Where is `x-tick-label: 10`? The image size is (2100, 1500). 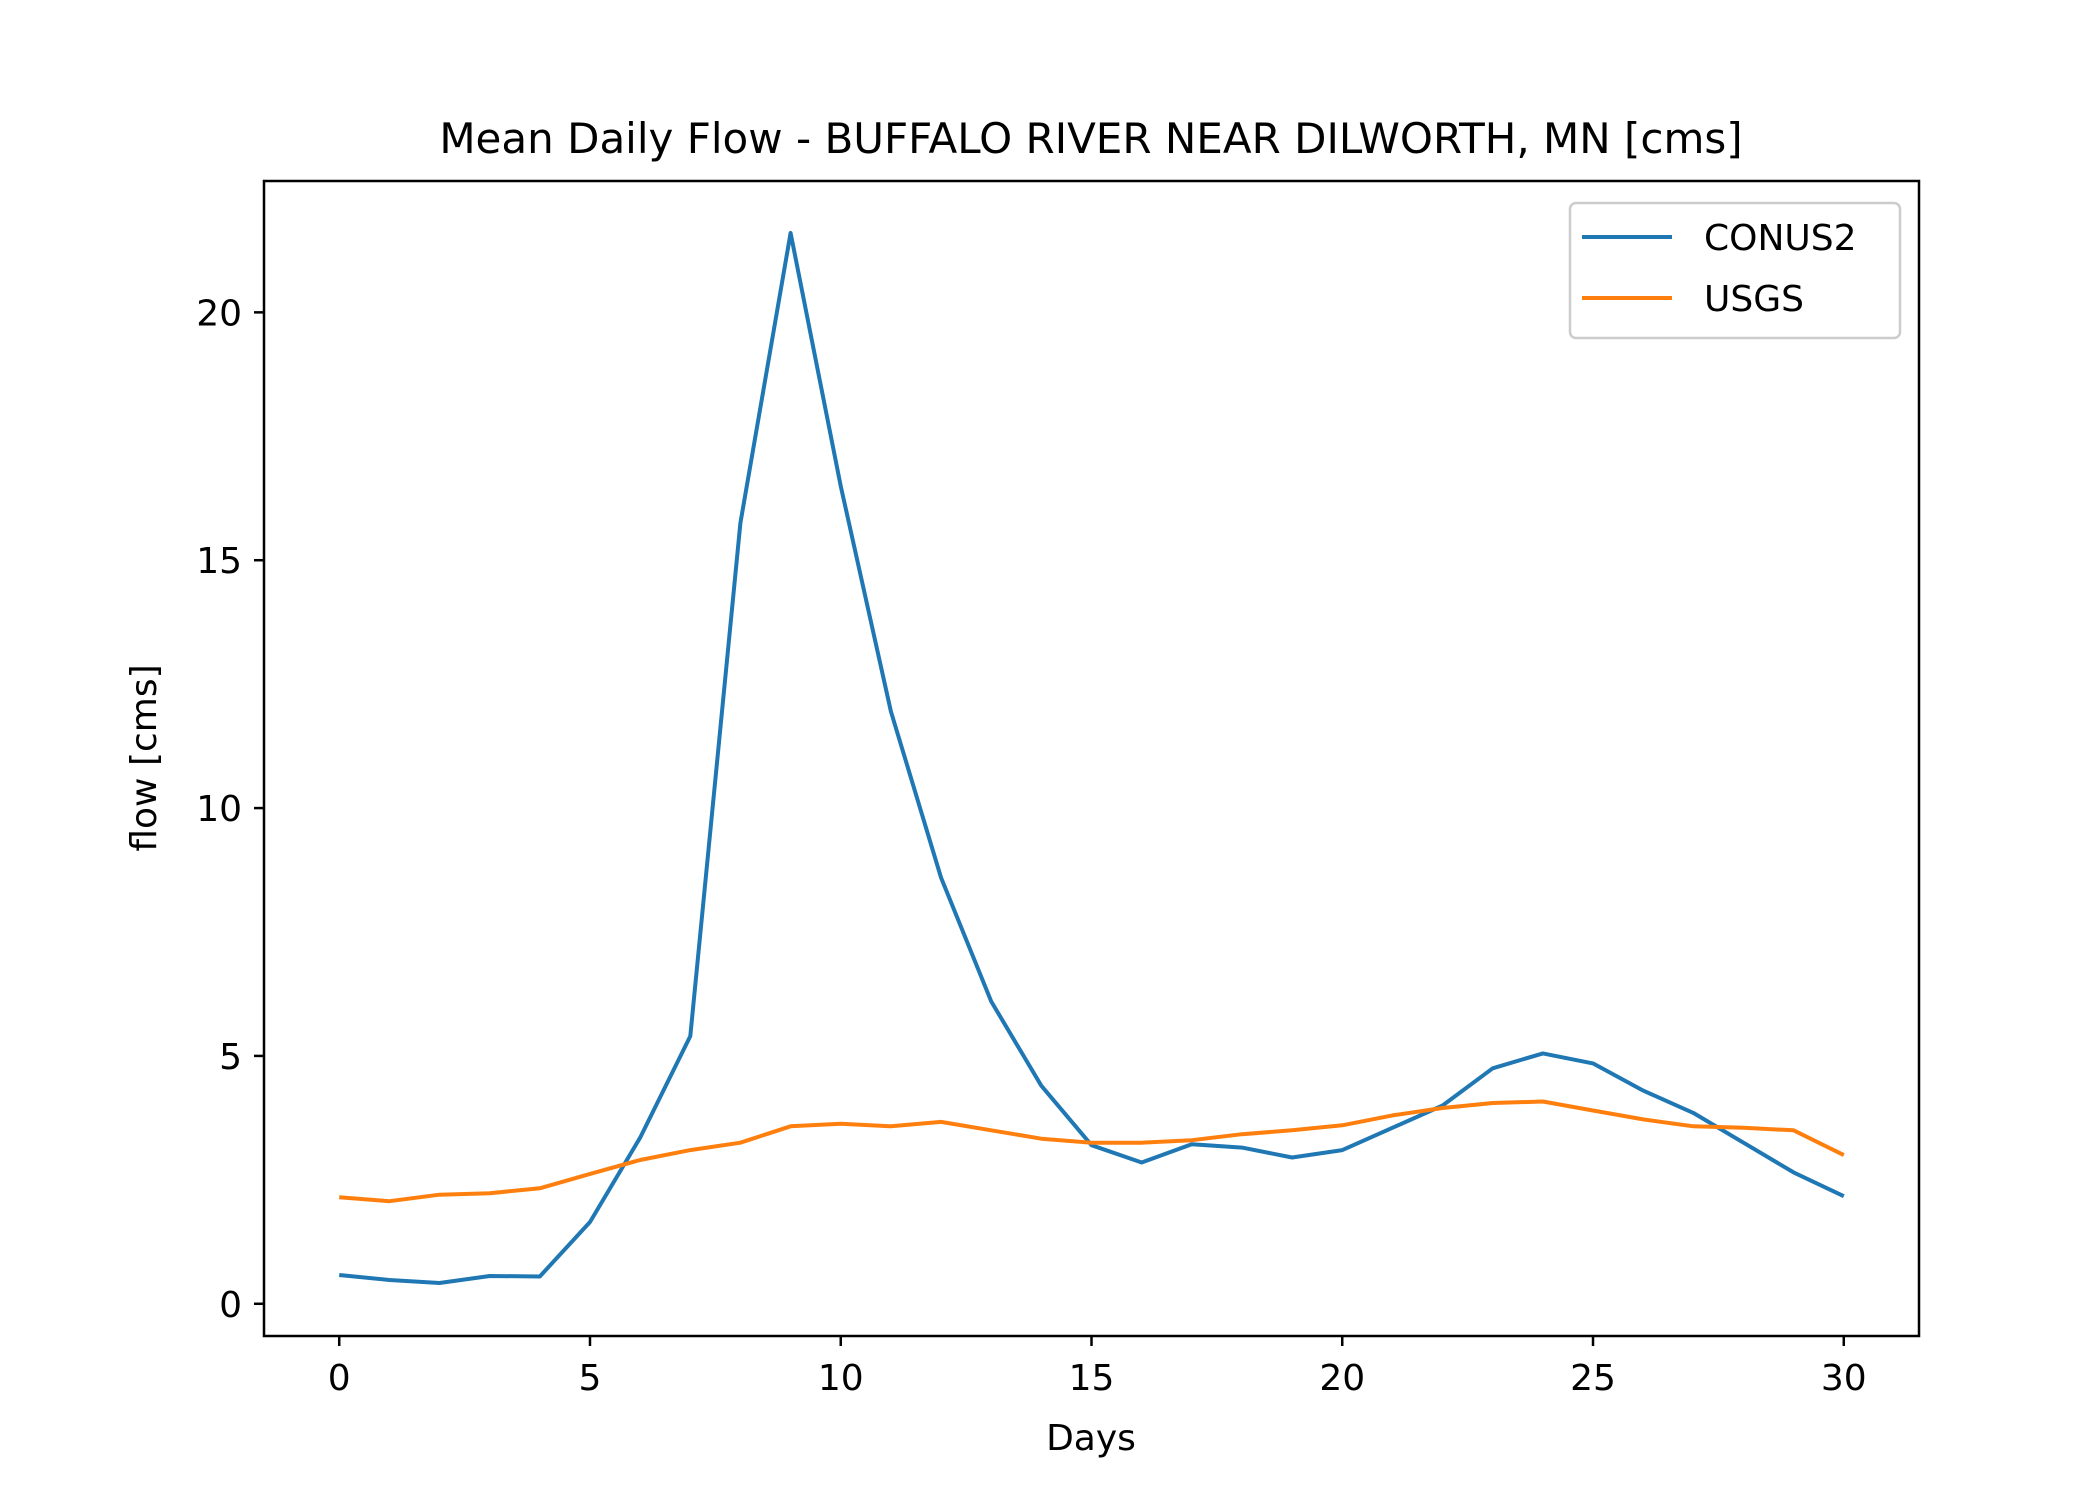
x-tick-label: 10 is located at coordinates (841, 1378).